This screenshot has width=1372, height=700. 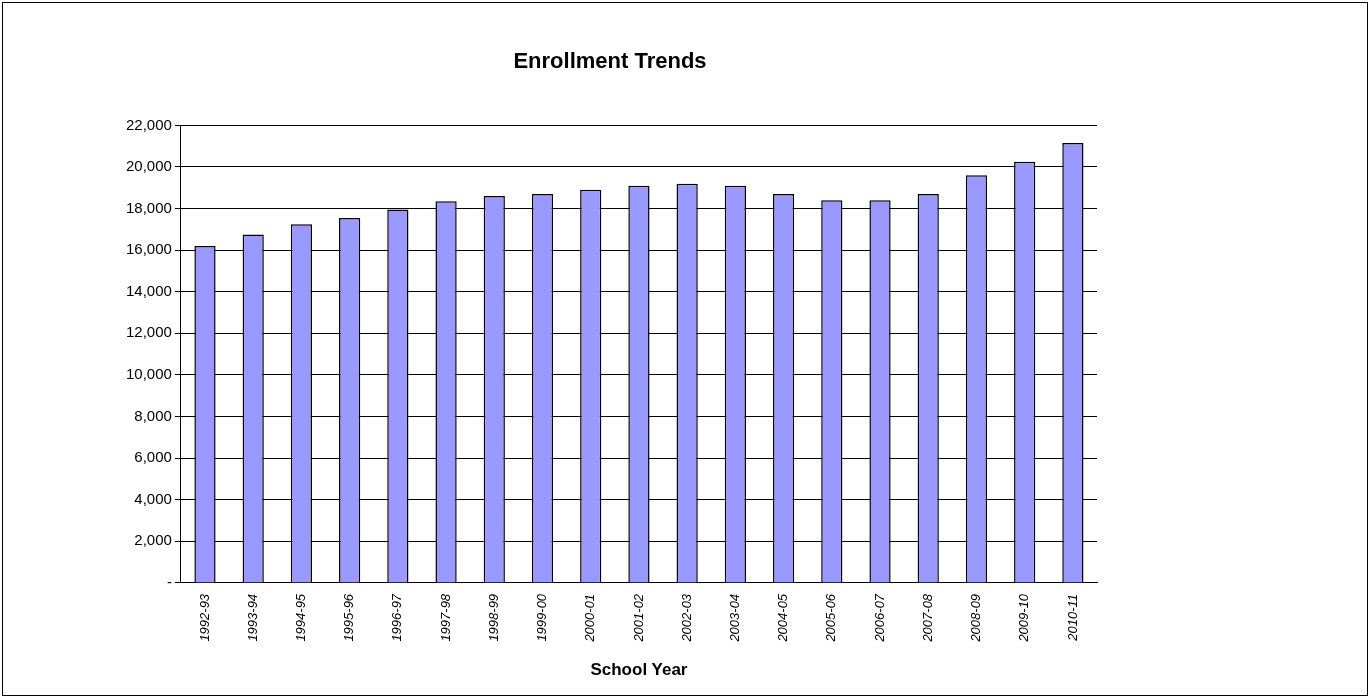 I want to click on x-axis-title: School Year, so click(x=639, y=670).